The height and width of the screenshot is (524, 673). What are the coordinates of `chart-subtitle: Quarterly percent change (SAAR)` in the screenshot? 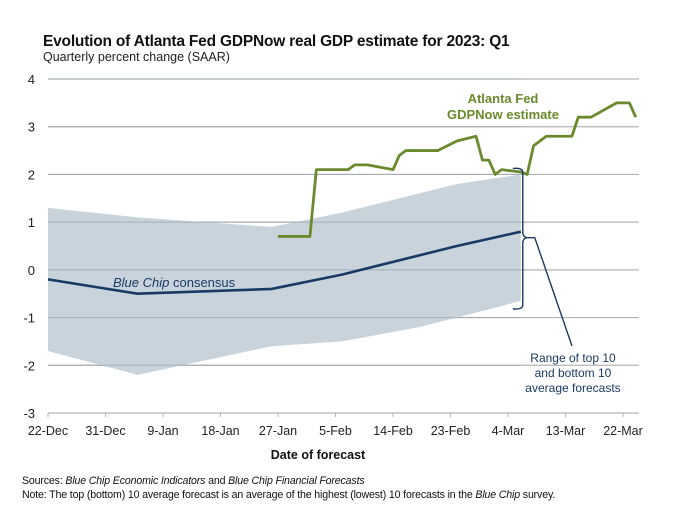 It's located at (136, 57).